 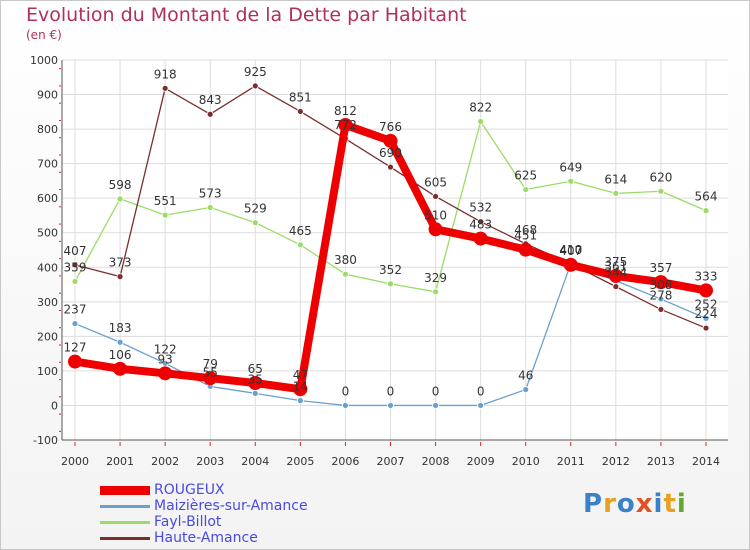 What do you see at coordinates (525, 376) in the screenshot?
I see `data-label: 46` at bounding box center [525, 376].